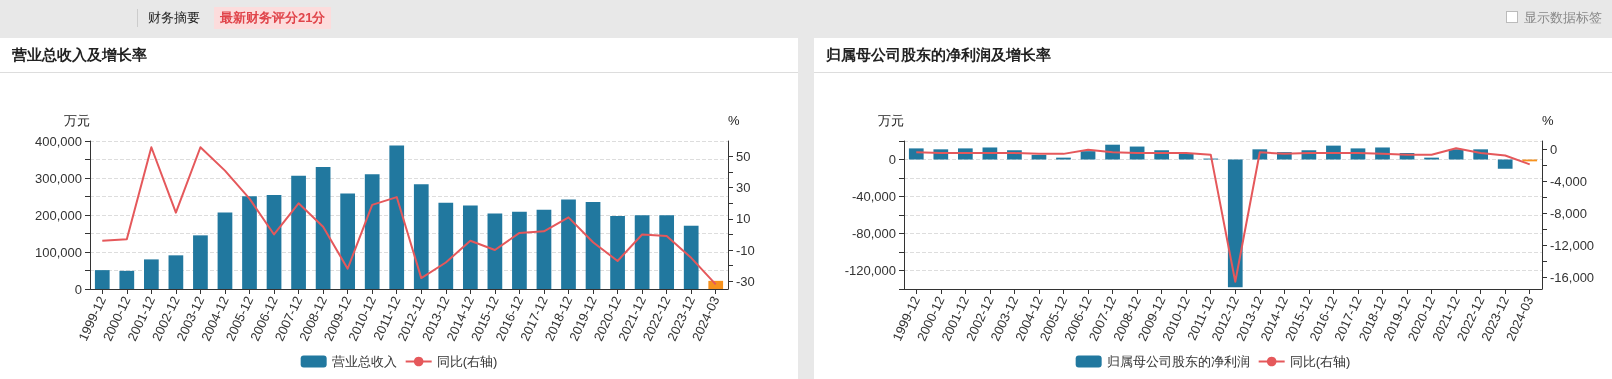 The image size is (1612, 379). Describe the element at coordinates (58, 215) in the screenshot. I see `y-tick-label: 200,000` at that location.